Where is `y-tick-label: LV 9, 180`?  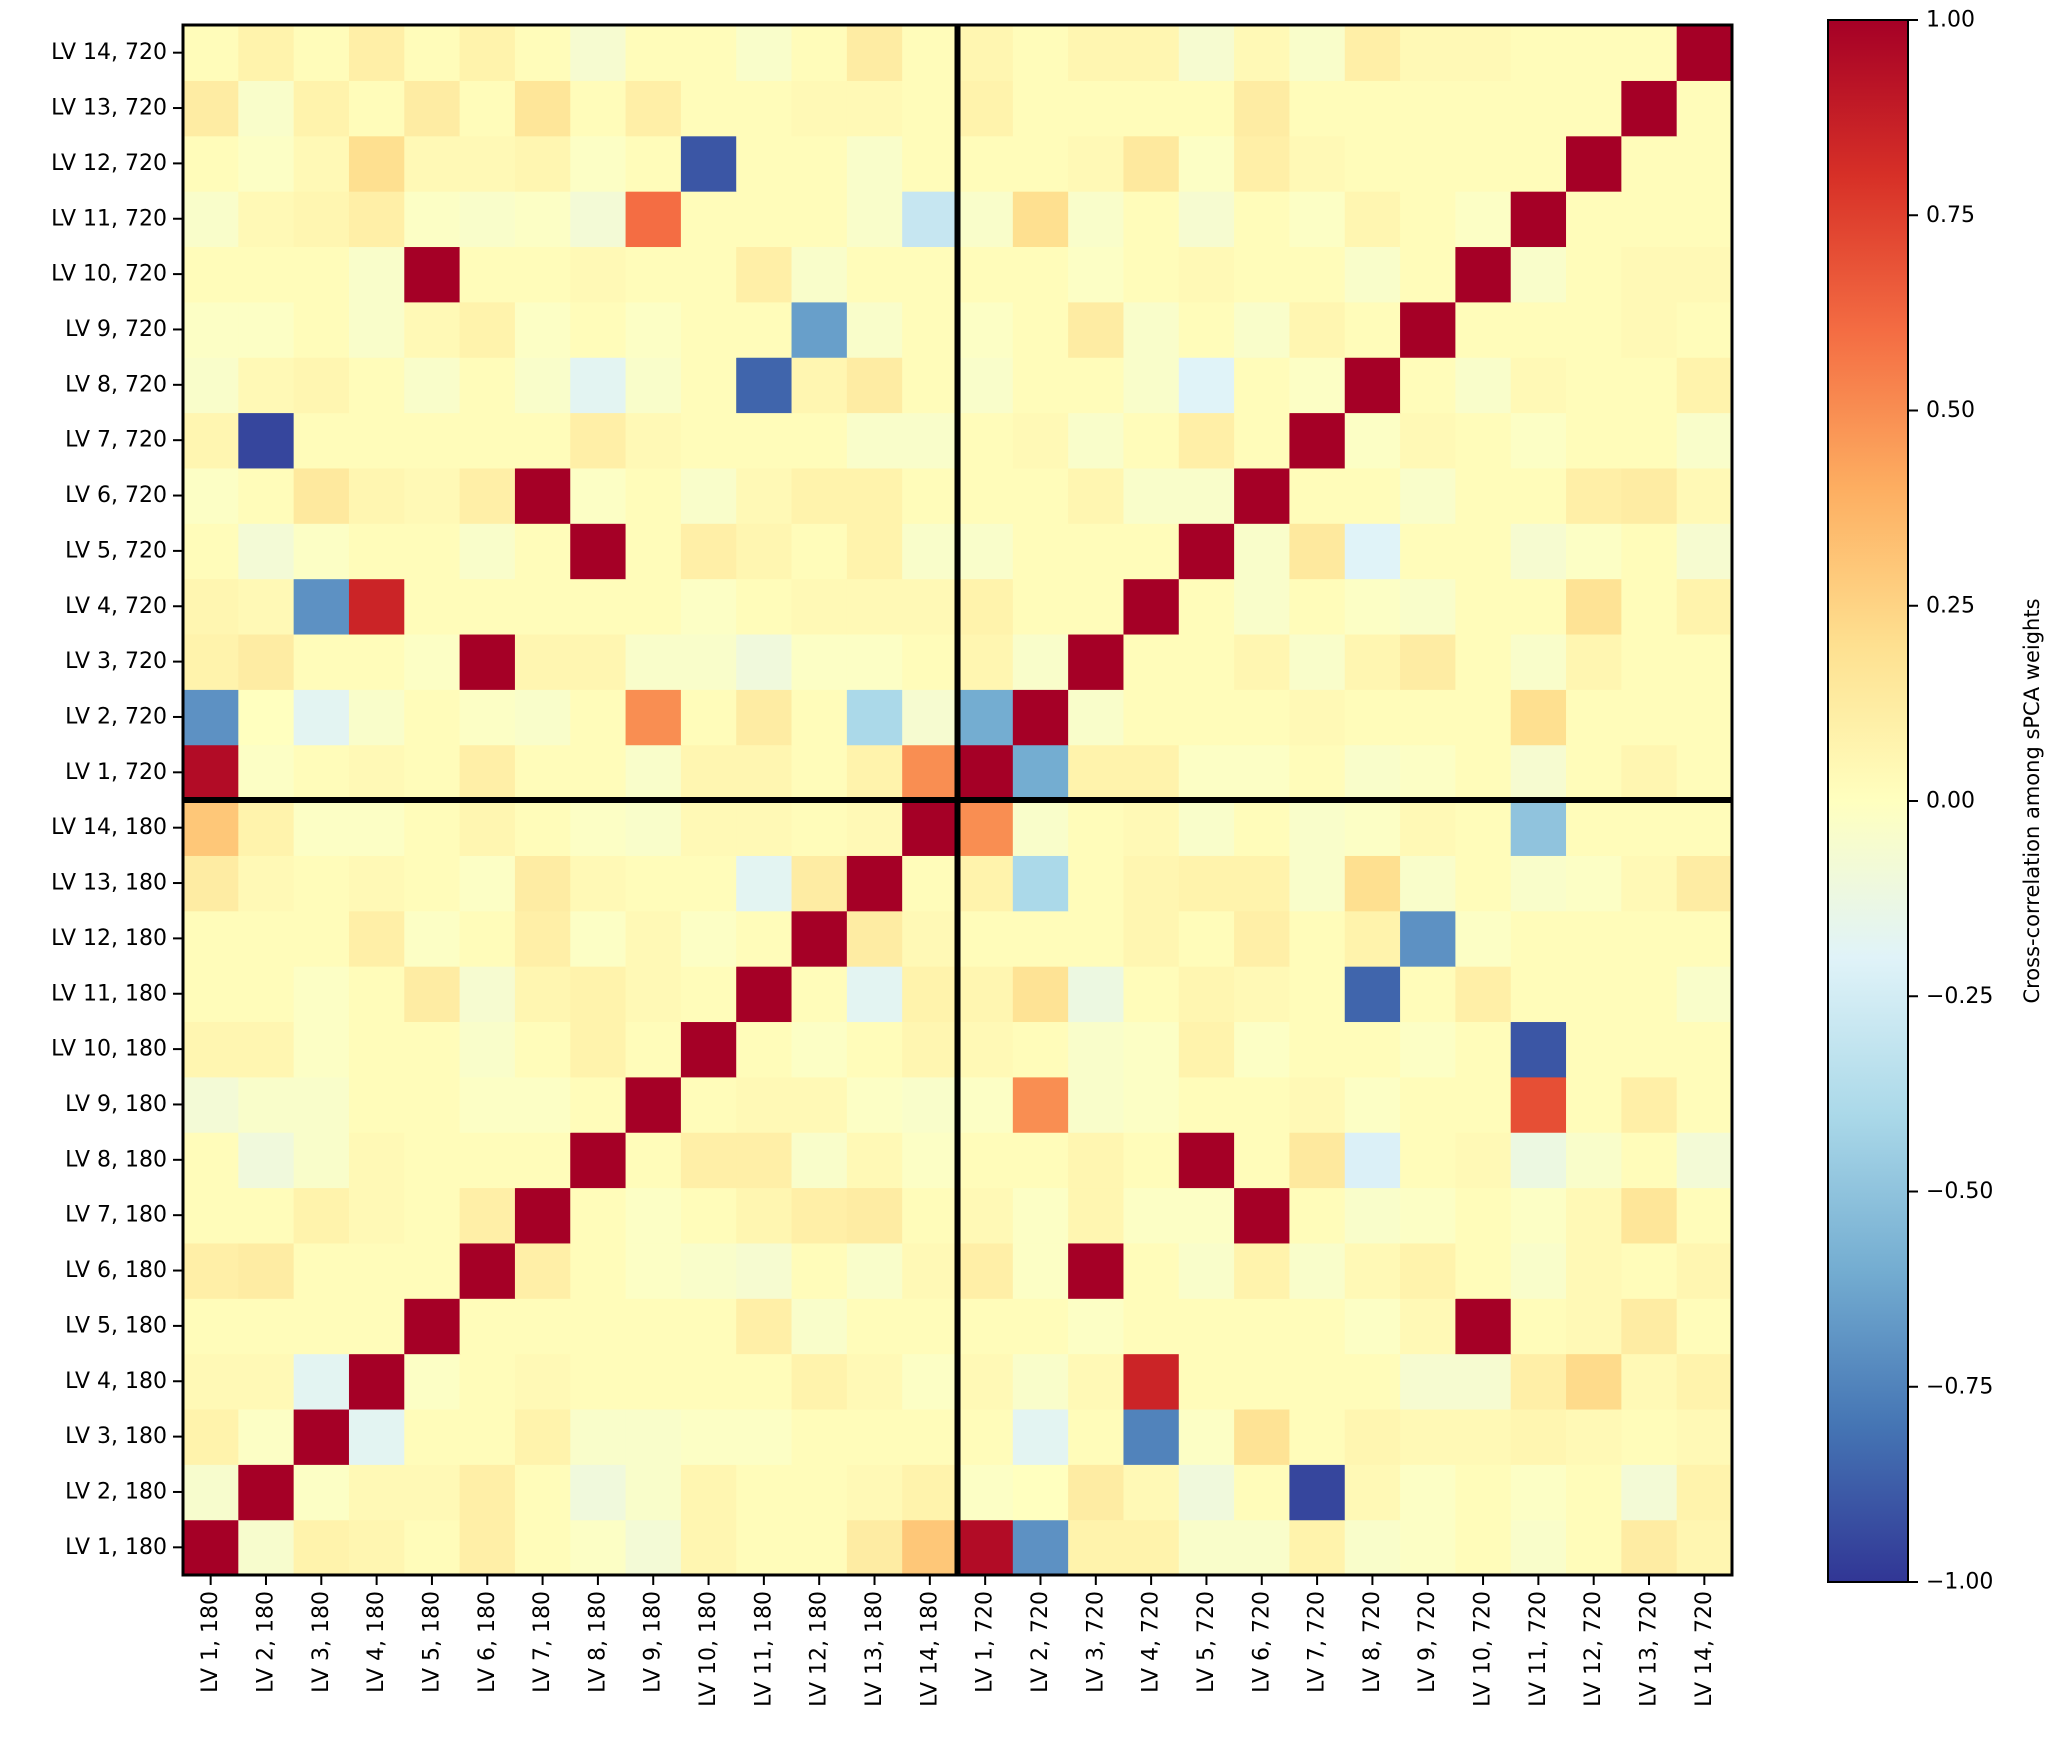
y-tick-label: LV 9, 180 is located at coordinates (116, 1104).